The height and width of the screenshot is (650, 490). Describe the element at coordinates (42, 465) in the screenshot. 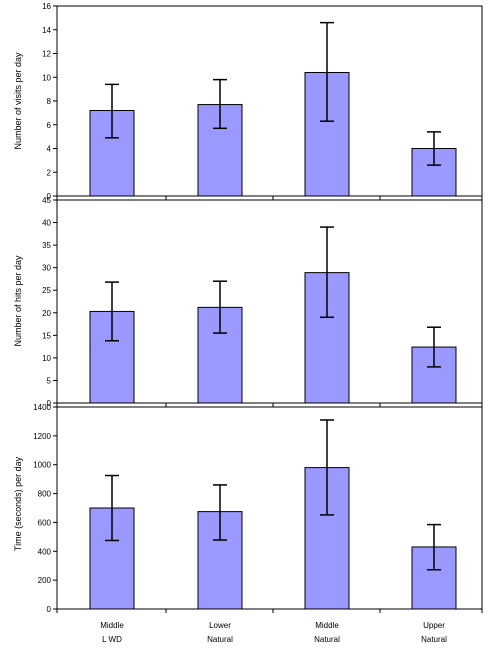

I see `panel-time-ytick-label: 1000` at that location.